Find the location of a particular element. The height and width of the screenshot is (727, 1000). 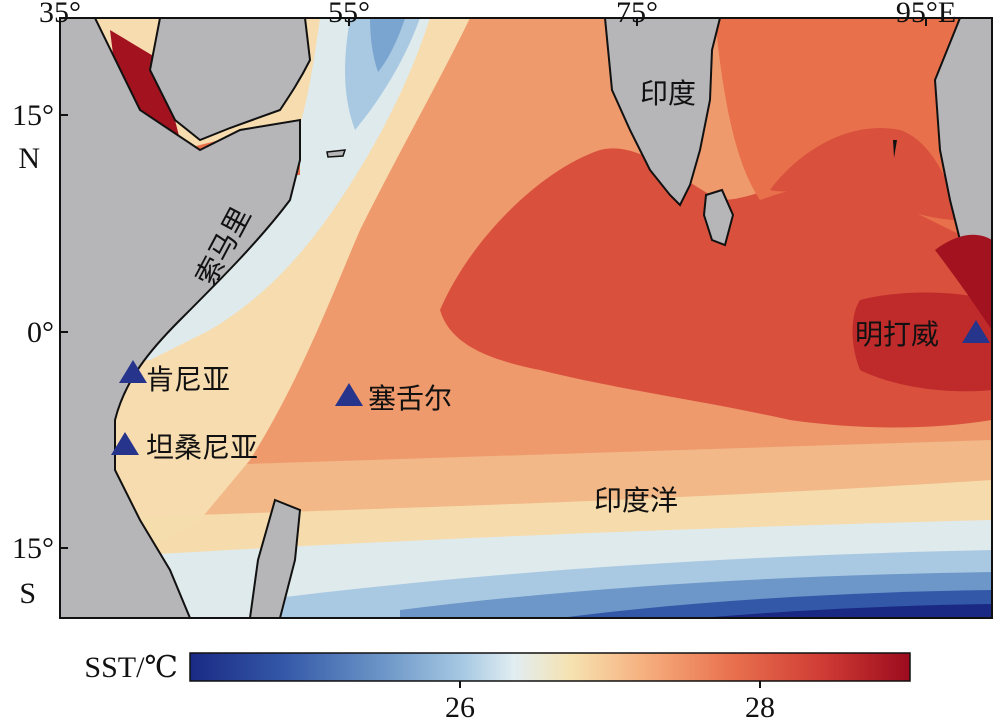

x-tick-label: 55° is located at coordinates (349, 14).